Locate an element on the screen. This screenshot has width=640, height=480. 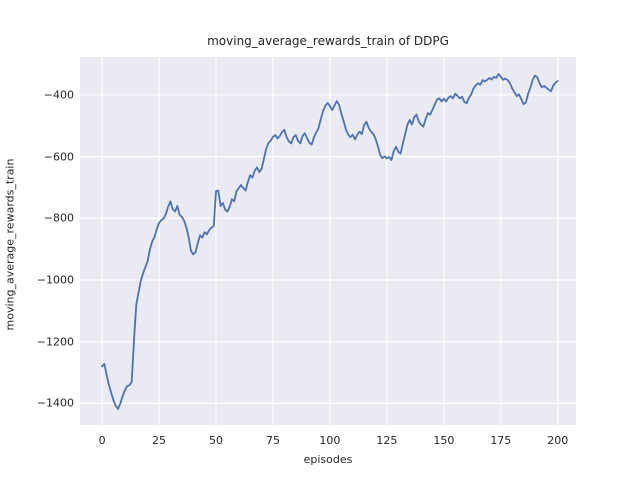
y-tick-label: −600 is located at coordinates (58, 157).